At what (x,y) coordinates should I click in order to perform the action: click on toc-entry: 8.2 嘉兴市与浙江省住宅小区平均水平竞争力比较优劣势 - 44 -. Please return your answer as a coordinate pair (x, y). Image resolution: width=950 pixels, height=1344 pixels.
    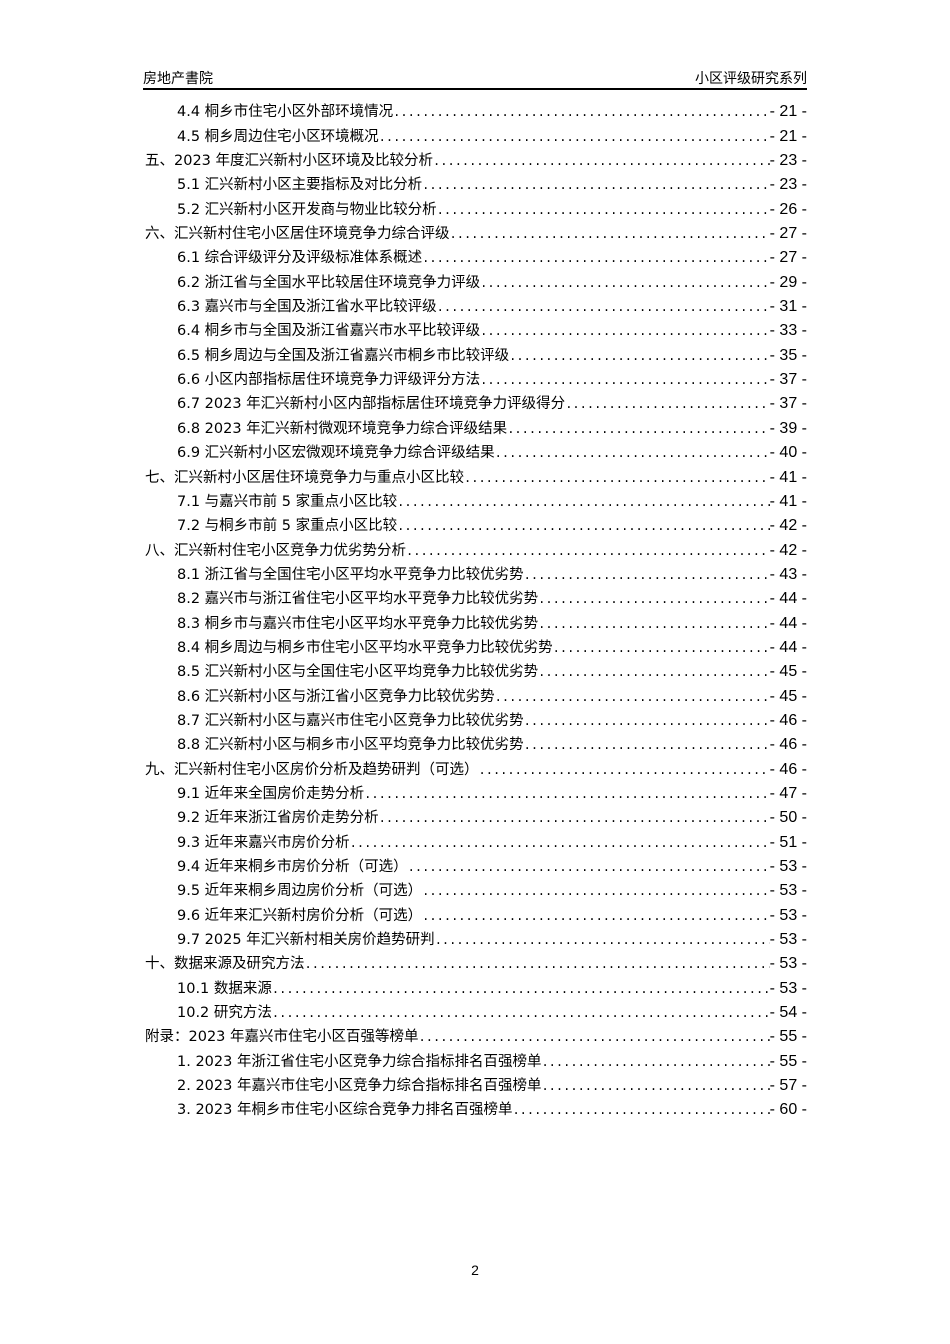
    Looking at the image, I should click on (476, 599).